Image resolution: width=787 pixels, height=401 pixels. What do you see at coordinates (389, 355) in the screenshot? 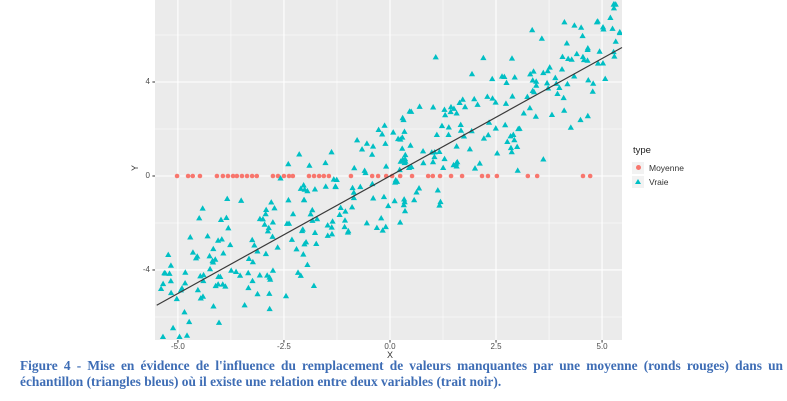
I see `x-axis-title: X` at bounding box center [389, 355].